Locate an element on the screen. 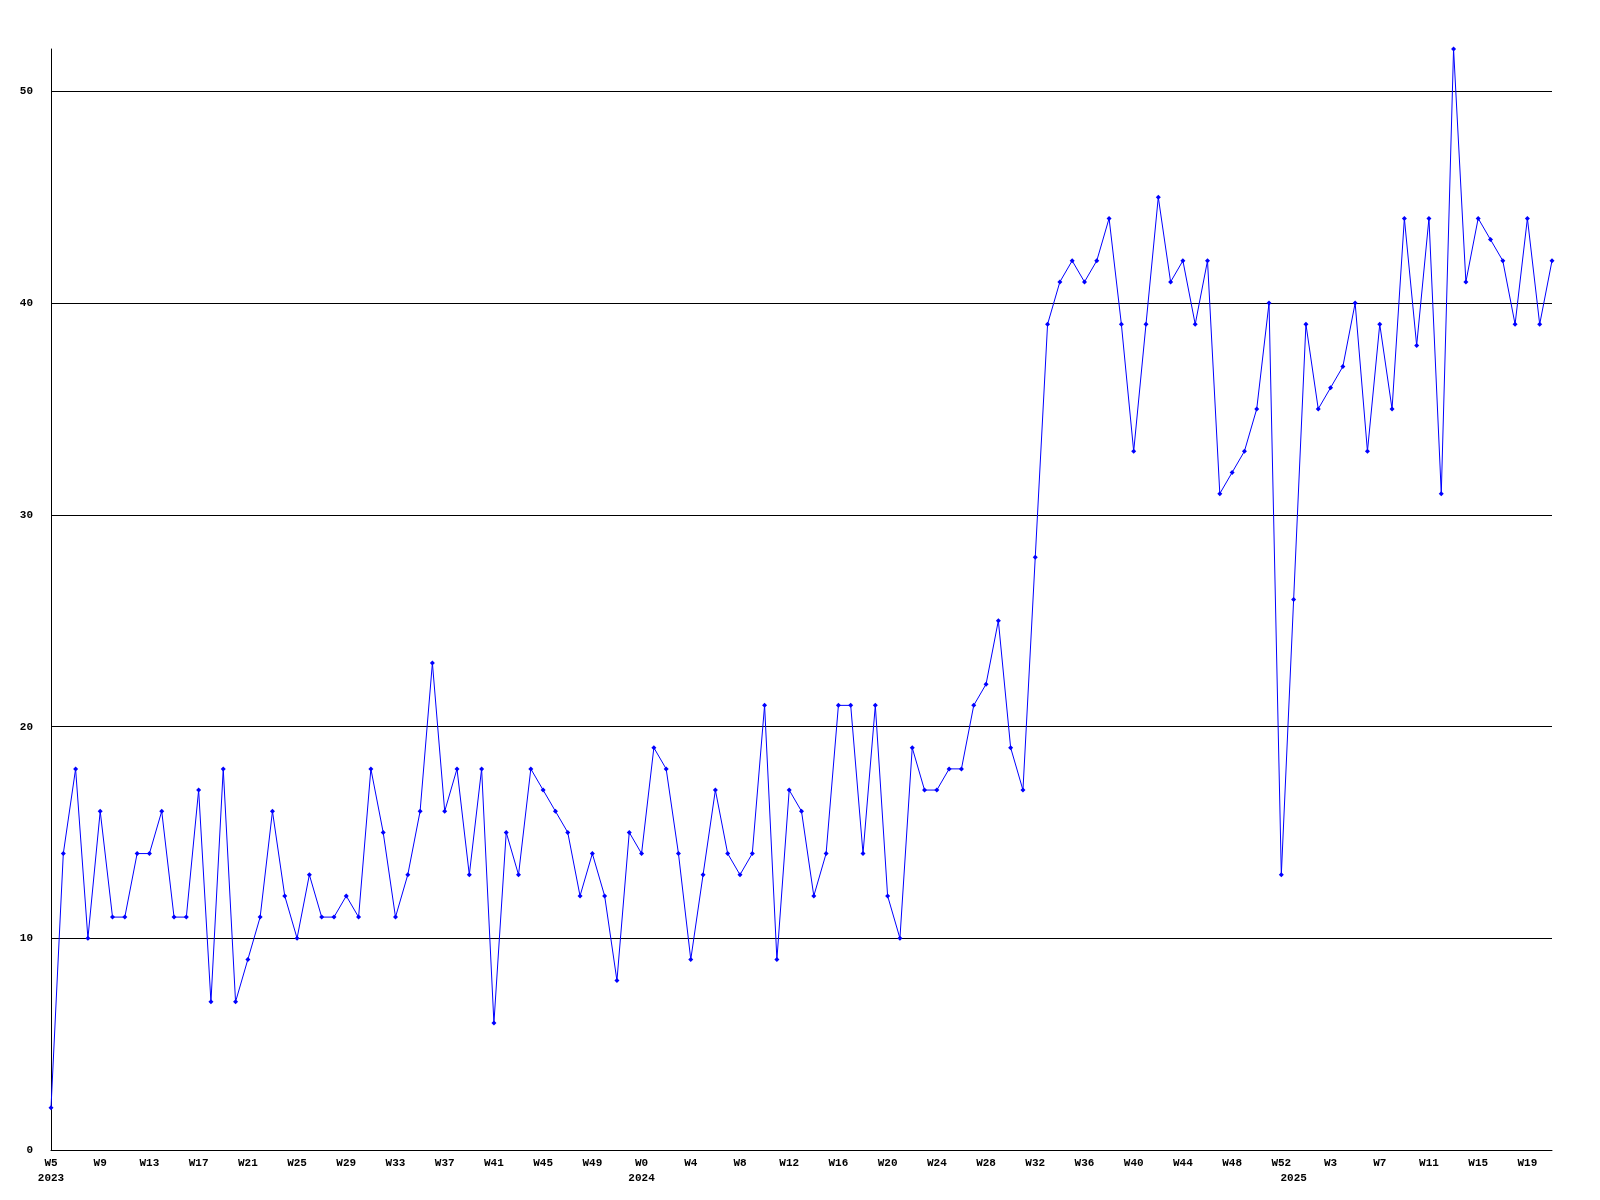 Image resolution: width=1600 pixels, height=1200 pixels. x-tick-label: W16 is located at coordinates (838, 1162).